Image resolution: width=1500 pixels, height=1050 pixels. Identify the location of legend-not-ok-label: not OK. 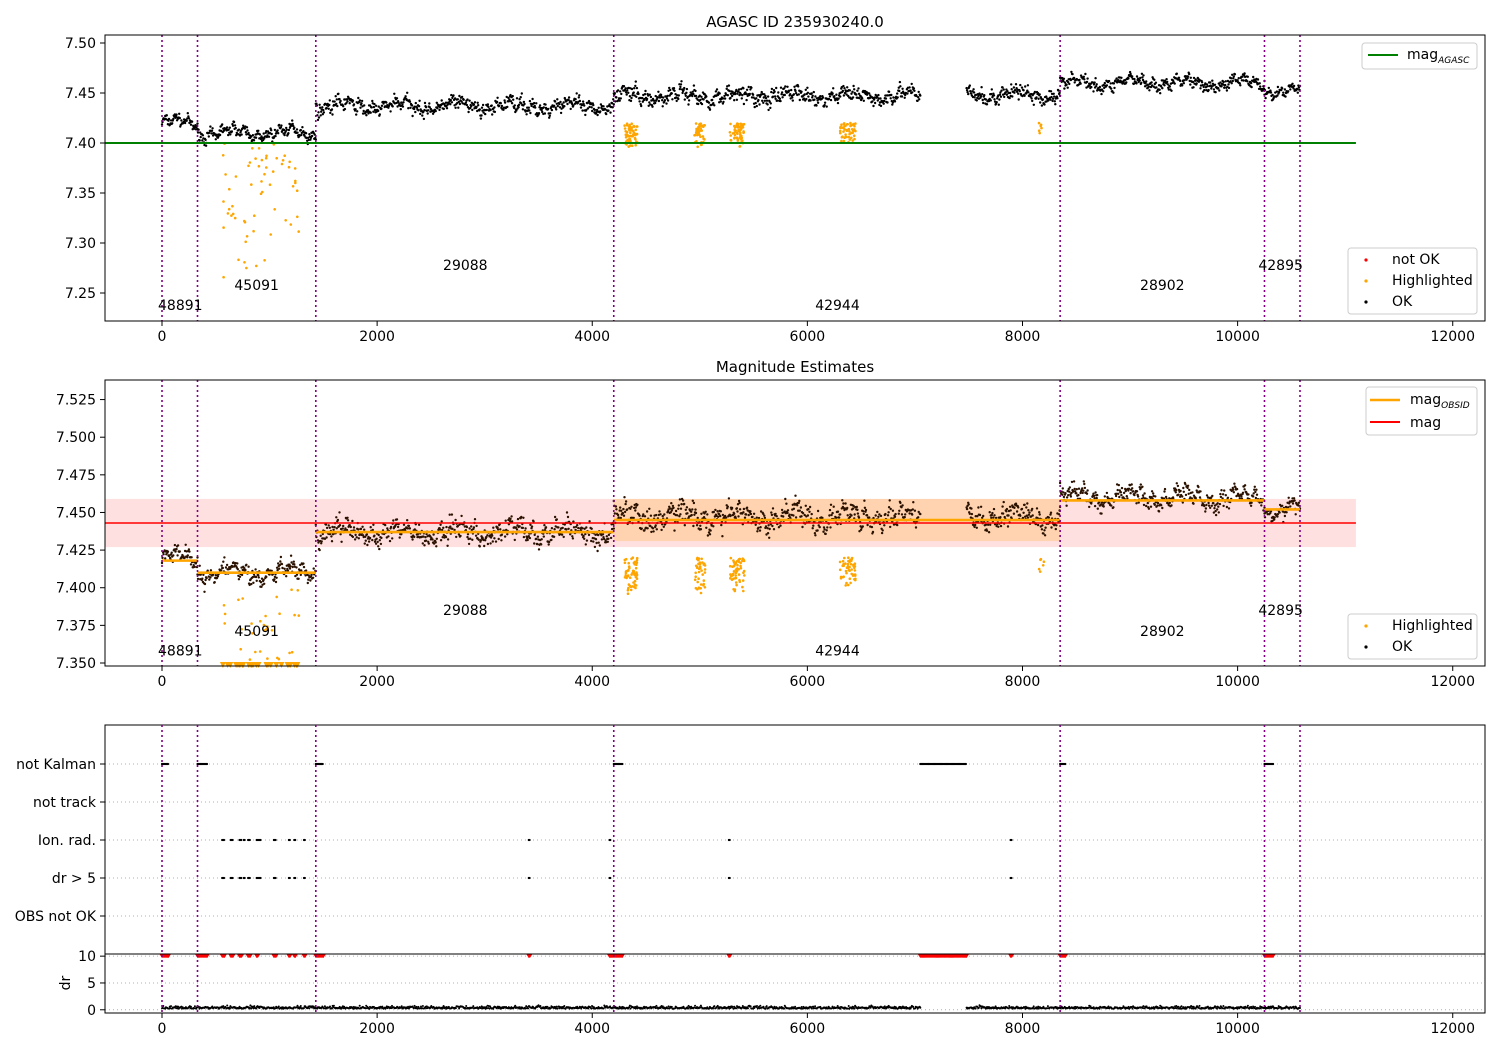
(1416, 260).